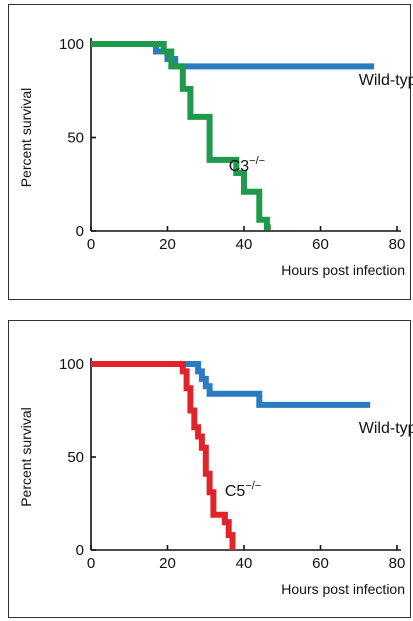 The width and height of the screenshot is (413, 621). I want to click on series-label: C5−/−, so click(243, 490).